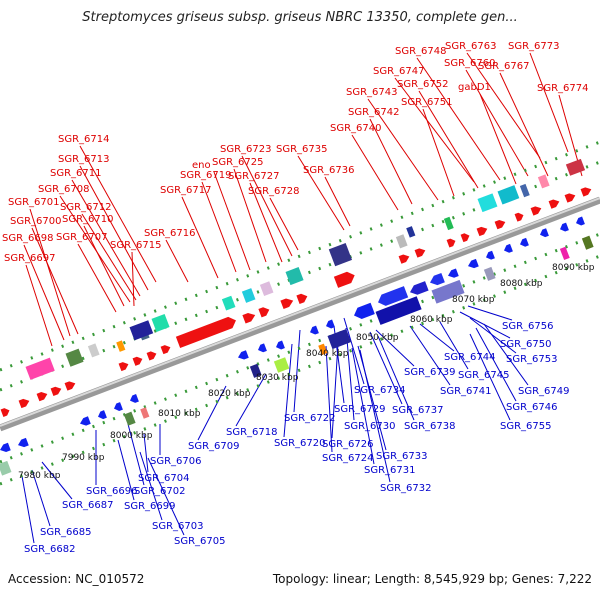 This screenshot has height=600, width=600. Describe the element at coordinates (214, 446) in the screenshot. I see `gene-label-bottom: SGR_6709` at that location.